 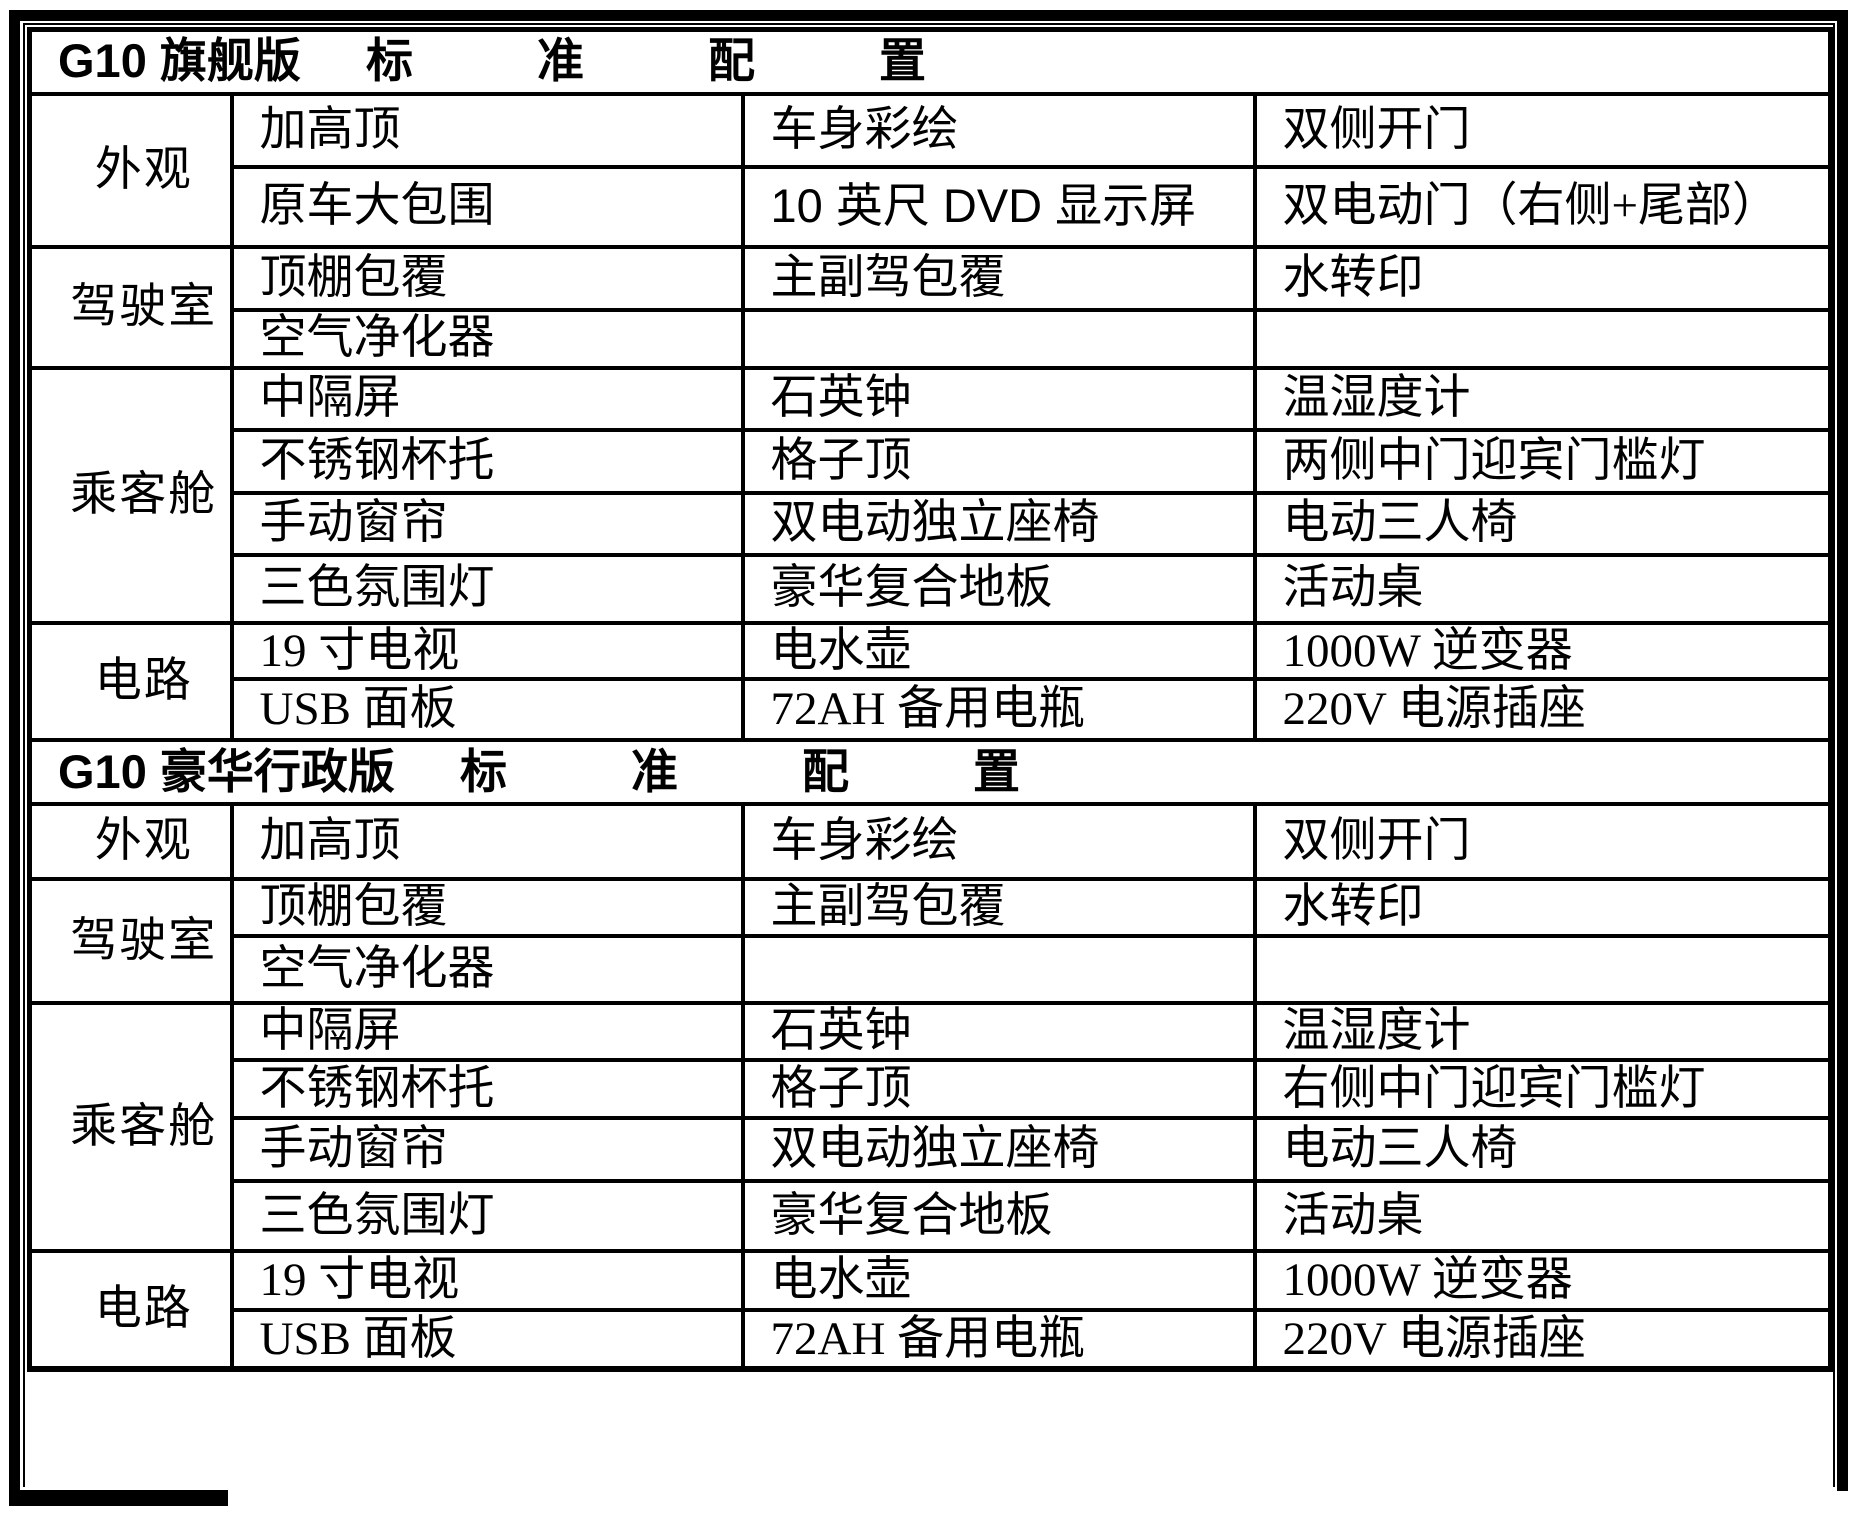 What do you see at coordinates (1542, 206) in the screenshot?
I see `spec-cell: 双电动门（右侧+尾部）` at bounding box center [1542, 206].